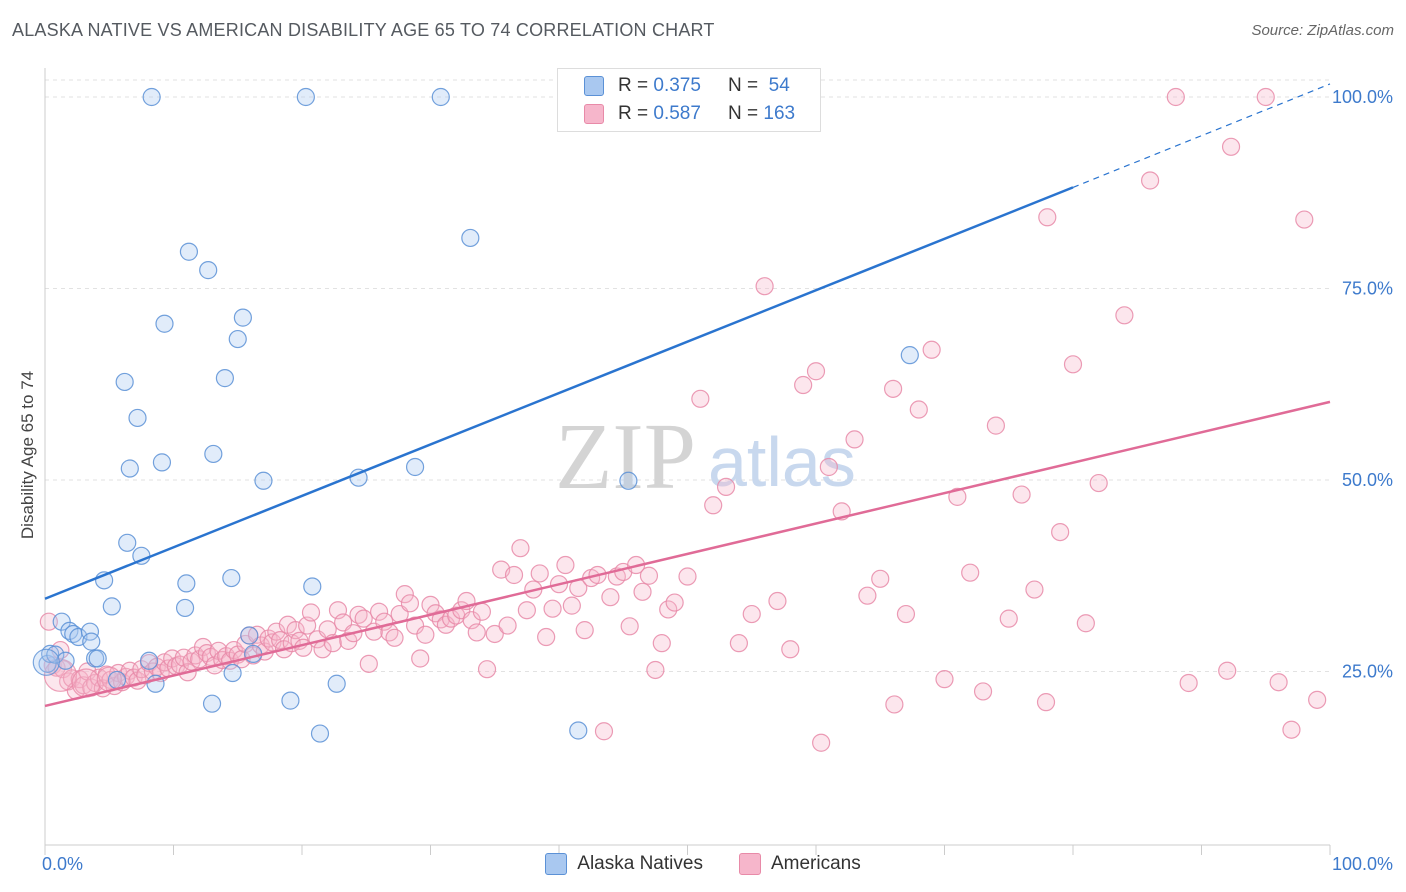 Image resolution: width=1406 pixels, height=892 pixels. What do you see at coordinates (1322, 30) in the screenshot?
I see `source-label: Source: ZipAtlas.com` at bounding box center [1322, 30].